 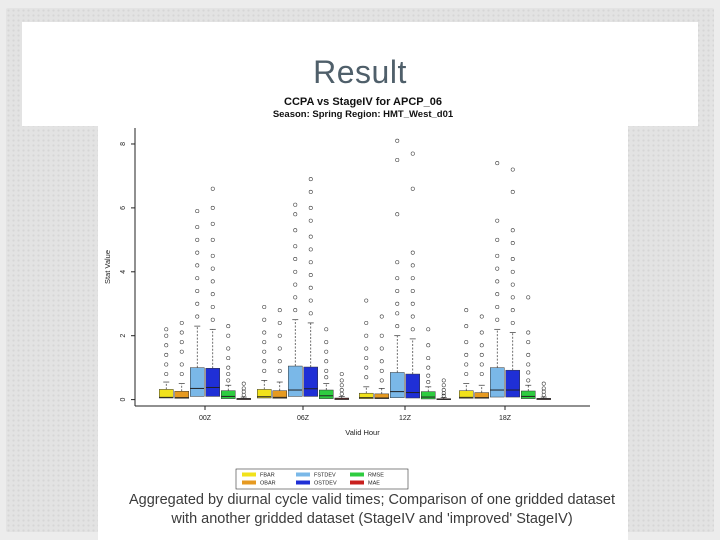 What do you see at coordinates (123, 208) in the screenshot?
I see `y-tick-label: 6` at bounding box center [123, 208].